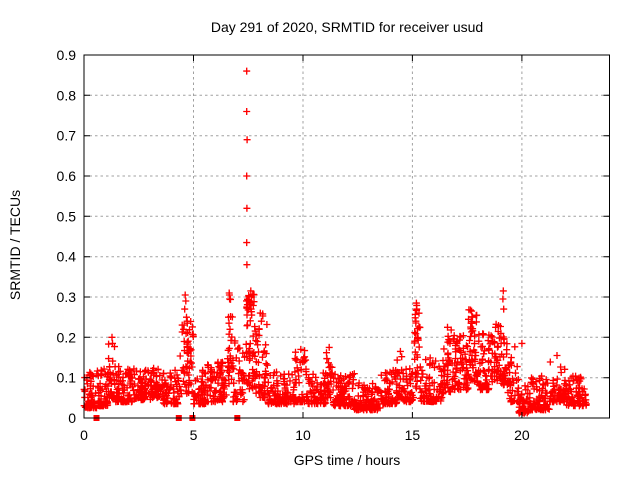  I want to click on x-tick-label: 10, so click(303, 435).